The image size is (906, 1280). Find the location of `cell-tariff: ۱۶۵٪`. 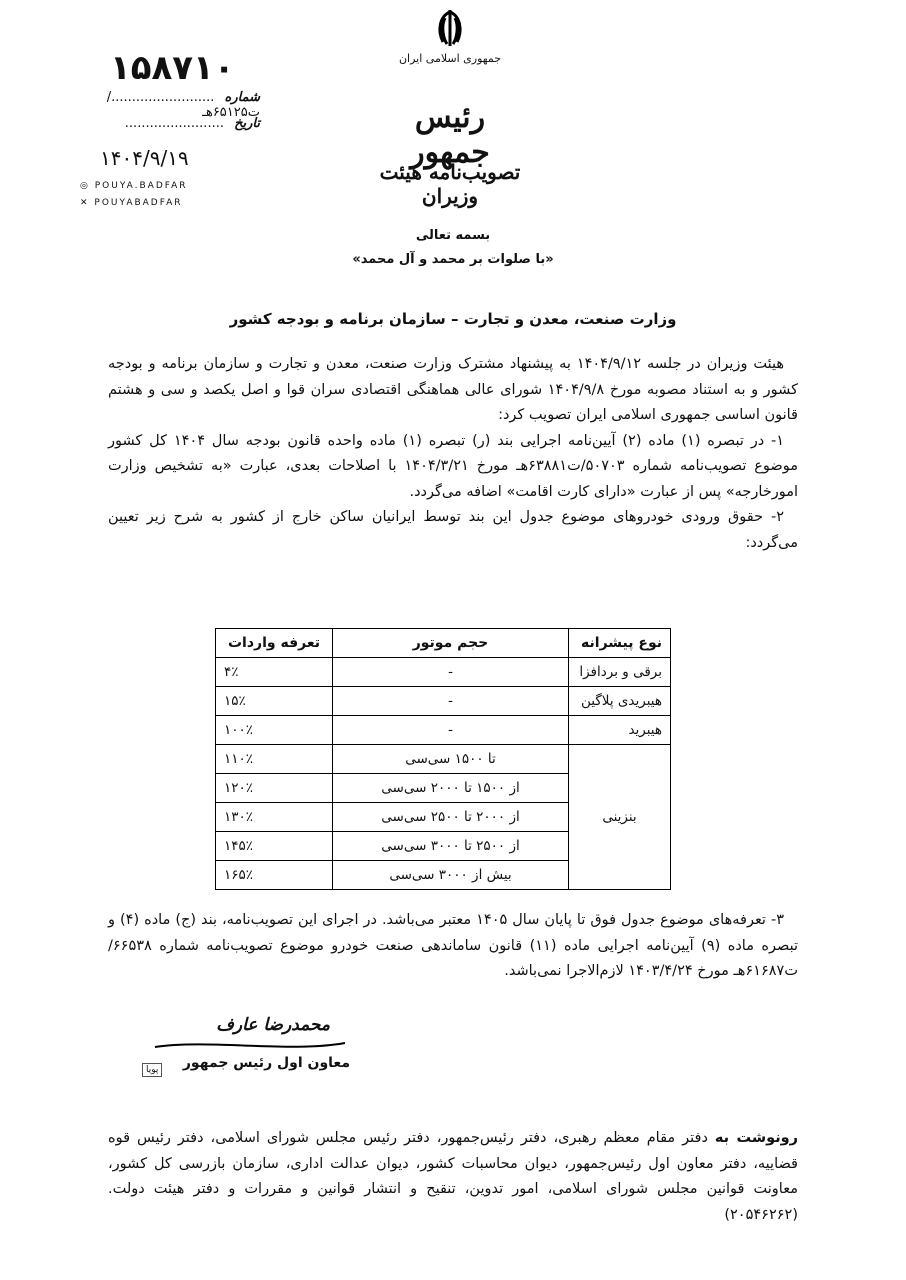

cell-tariff: ۱۶۵٪ is located at coordinates (274, 875).